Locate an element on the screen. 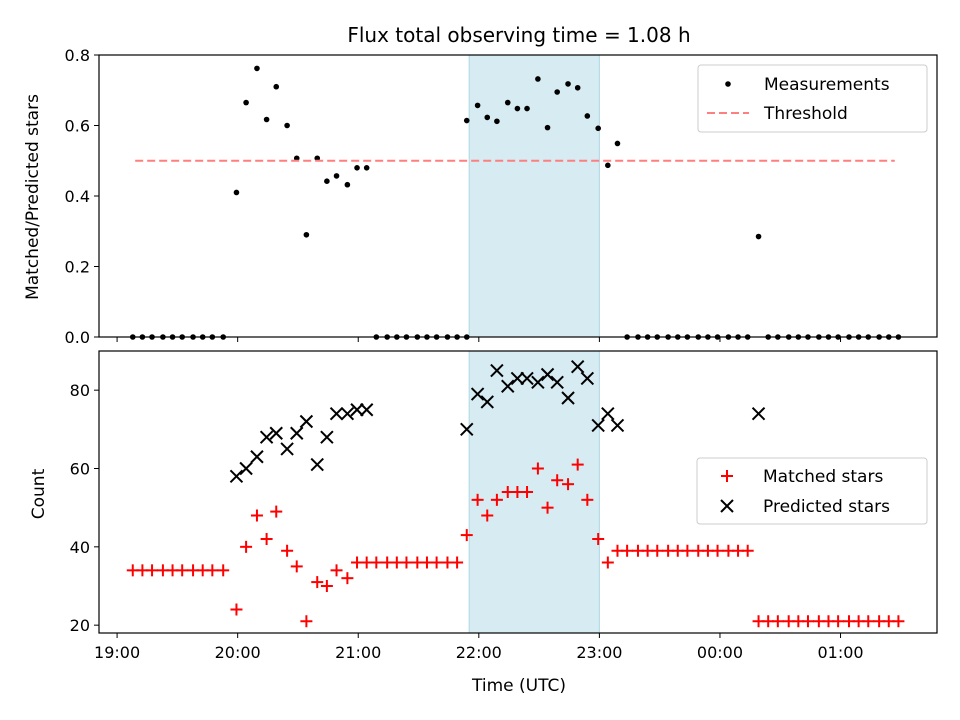  y-tick-label: 80 is located at coordinates (80, 390).